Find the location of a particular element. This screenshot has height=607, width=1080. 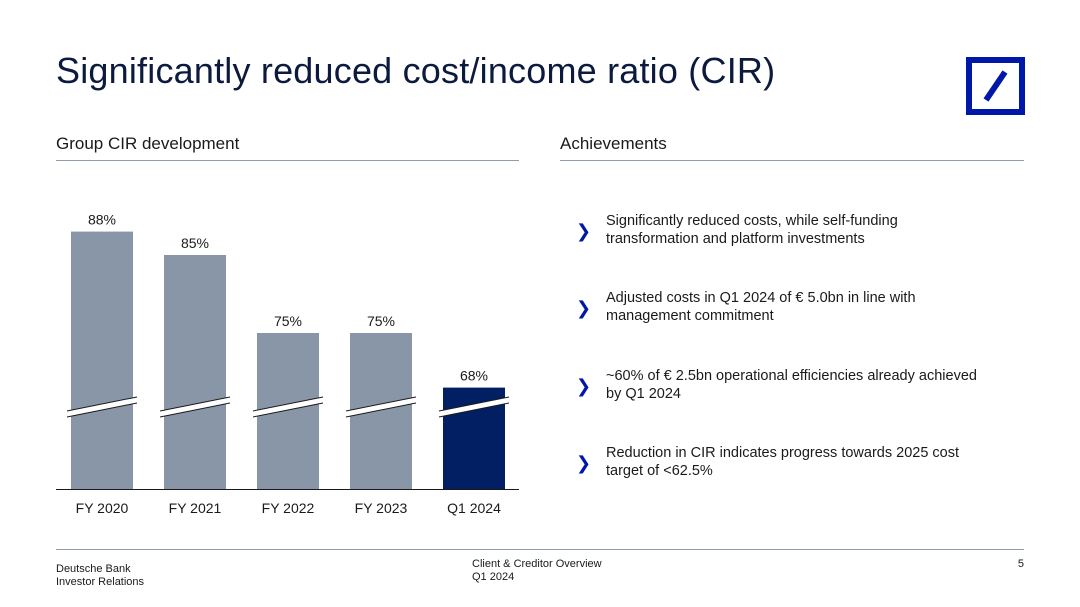

x-tick-label: FY 2023 is located at coordinates (381, 508).